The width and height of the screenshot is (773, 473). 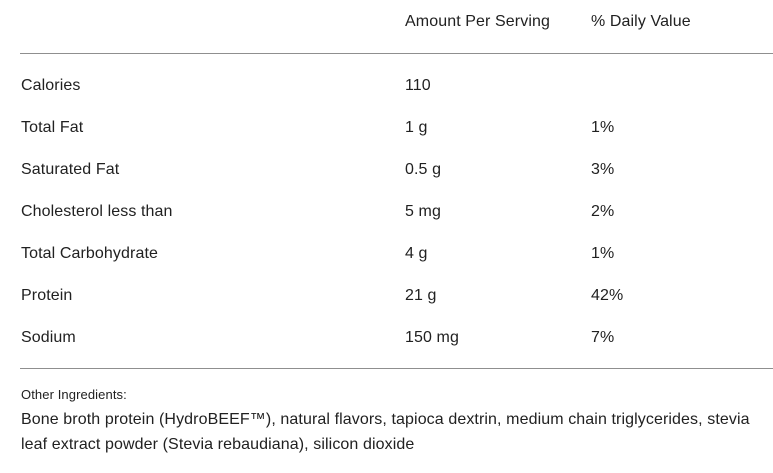 I want to click on header-daily-value: % Daily Value, so click(x=641, y=21).